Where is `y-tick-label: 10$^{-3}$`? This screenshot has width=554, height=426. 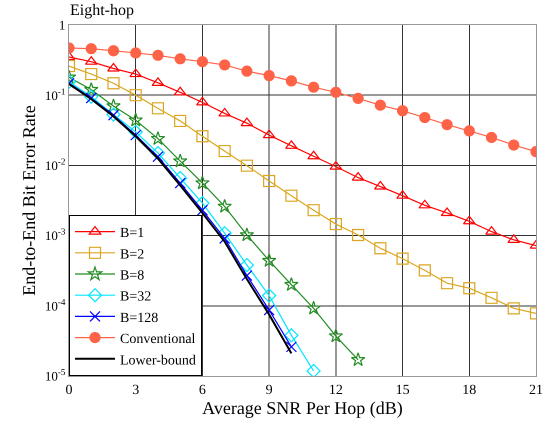
y-tick-label: 10$^{-3}$ is located at coordinates (55, 235).